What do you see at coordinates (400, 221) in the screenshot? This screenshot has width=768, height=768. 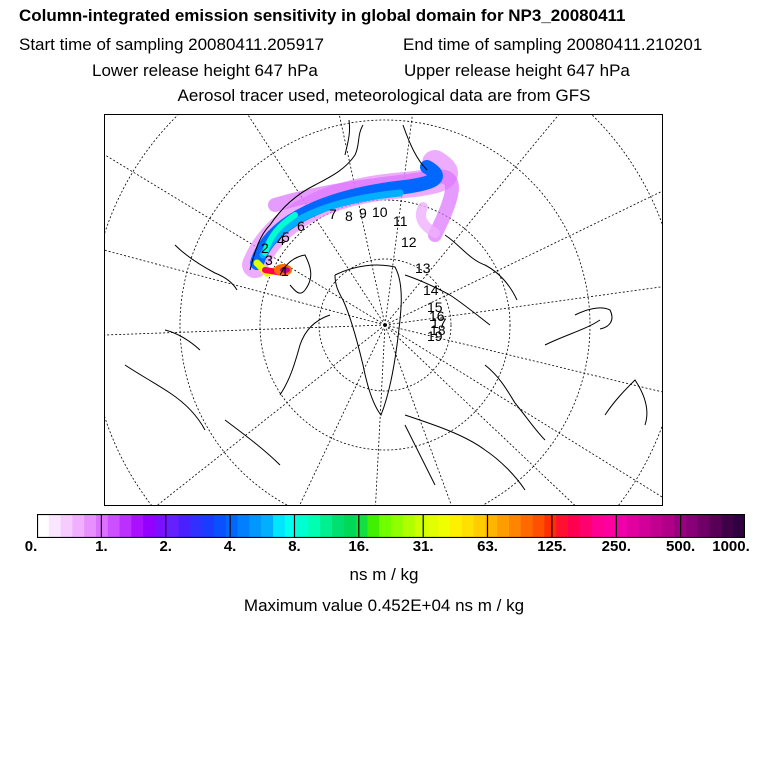 I see `trajectory-label: 11` at bounding box center [400, 221].